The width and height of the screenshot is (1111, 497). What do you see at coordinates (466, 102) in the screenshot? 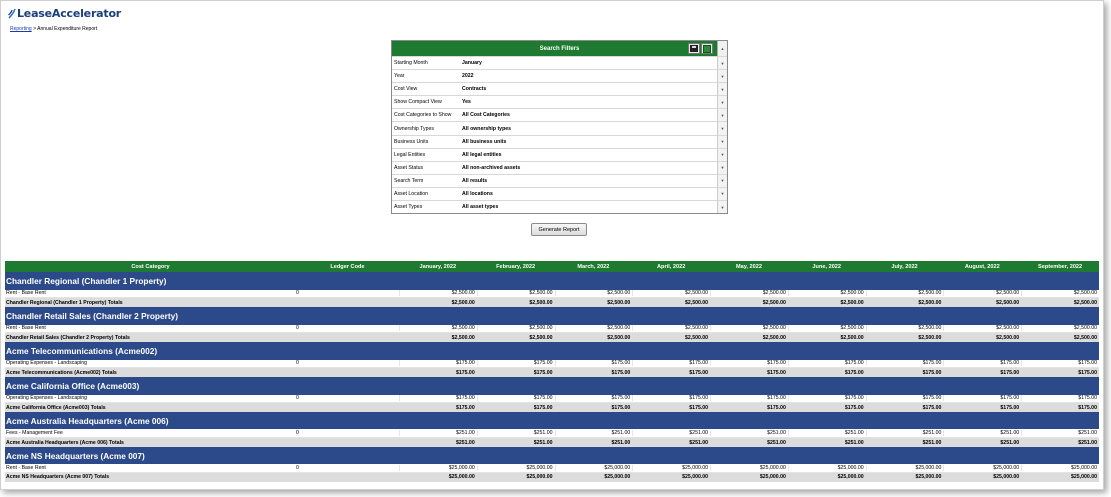
I see `filter-value-select: Yes` at bounding box center [466, 102].